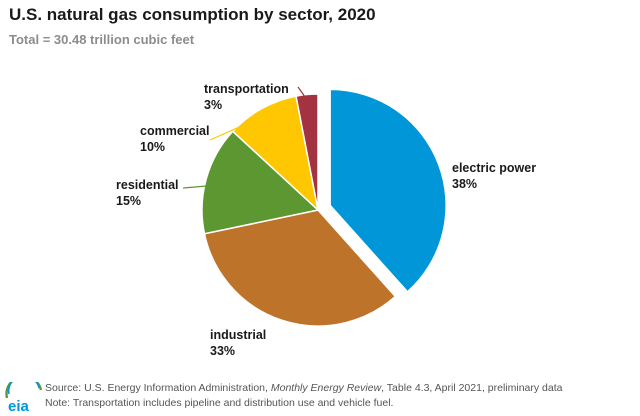 The image size is (640, 416). I want to click on source-title: Monthly Energy Review, so click(326, 388).